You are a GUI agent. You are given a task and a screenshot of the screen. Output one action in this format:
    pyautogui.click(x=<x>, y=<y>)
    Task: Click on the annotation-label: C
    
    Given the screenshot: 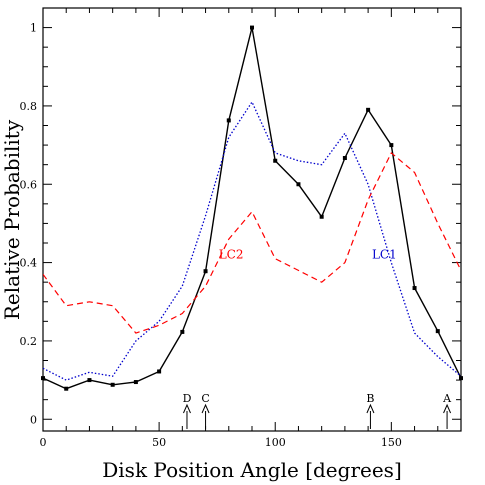 What is the action you would take?
    pyautogui.click(x=205, y=398)
    